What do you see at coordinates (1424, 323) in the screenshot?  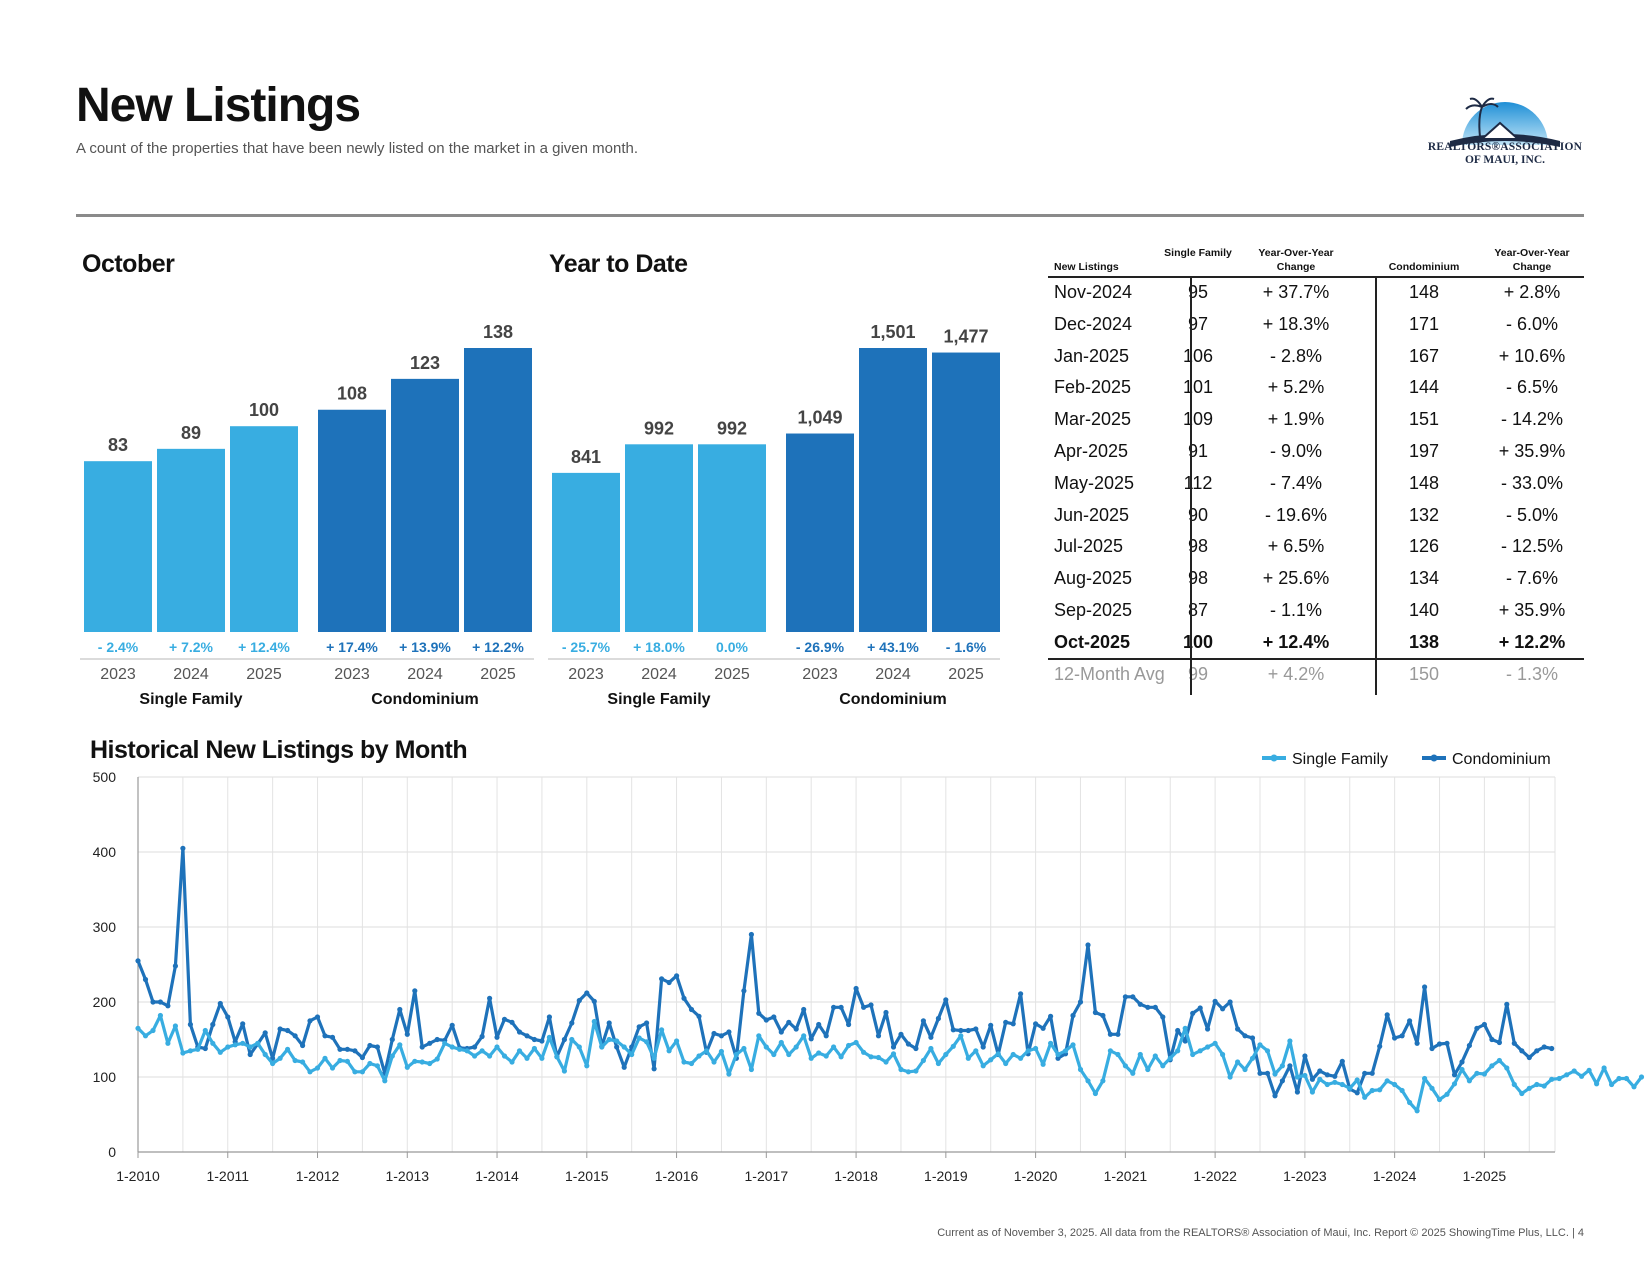 I see `table-cell: 171` at bounding box center [1424, 323].